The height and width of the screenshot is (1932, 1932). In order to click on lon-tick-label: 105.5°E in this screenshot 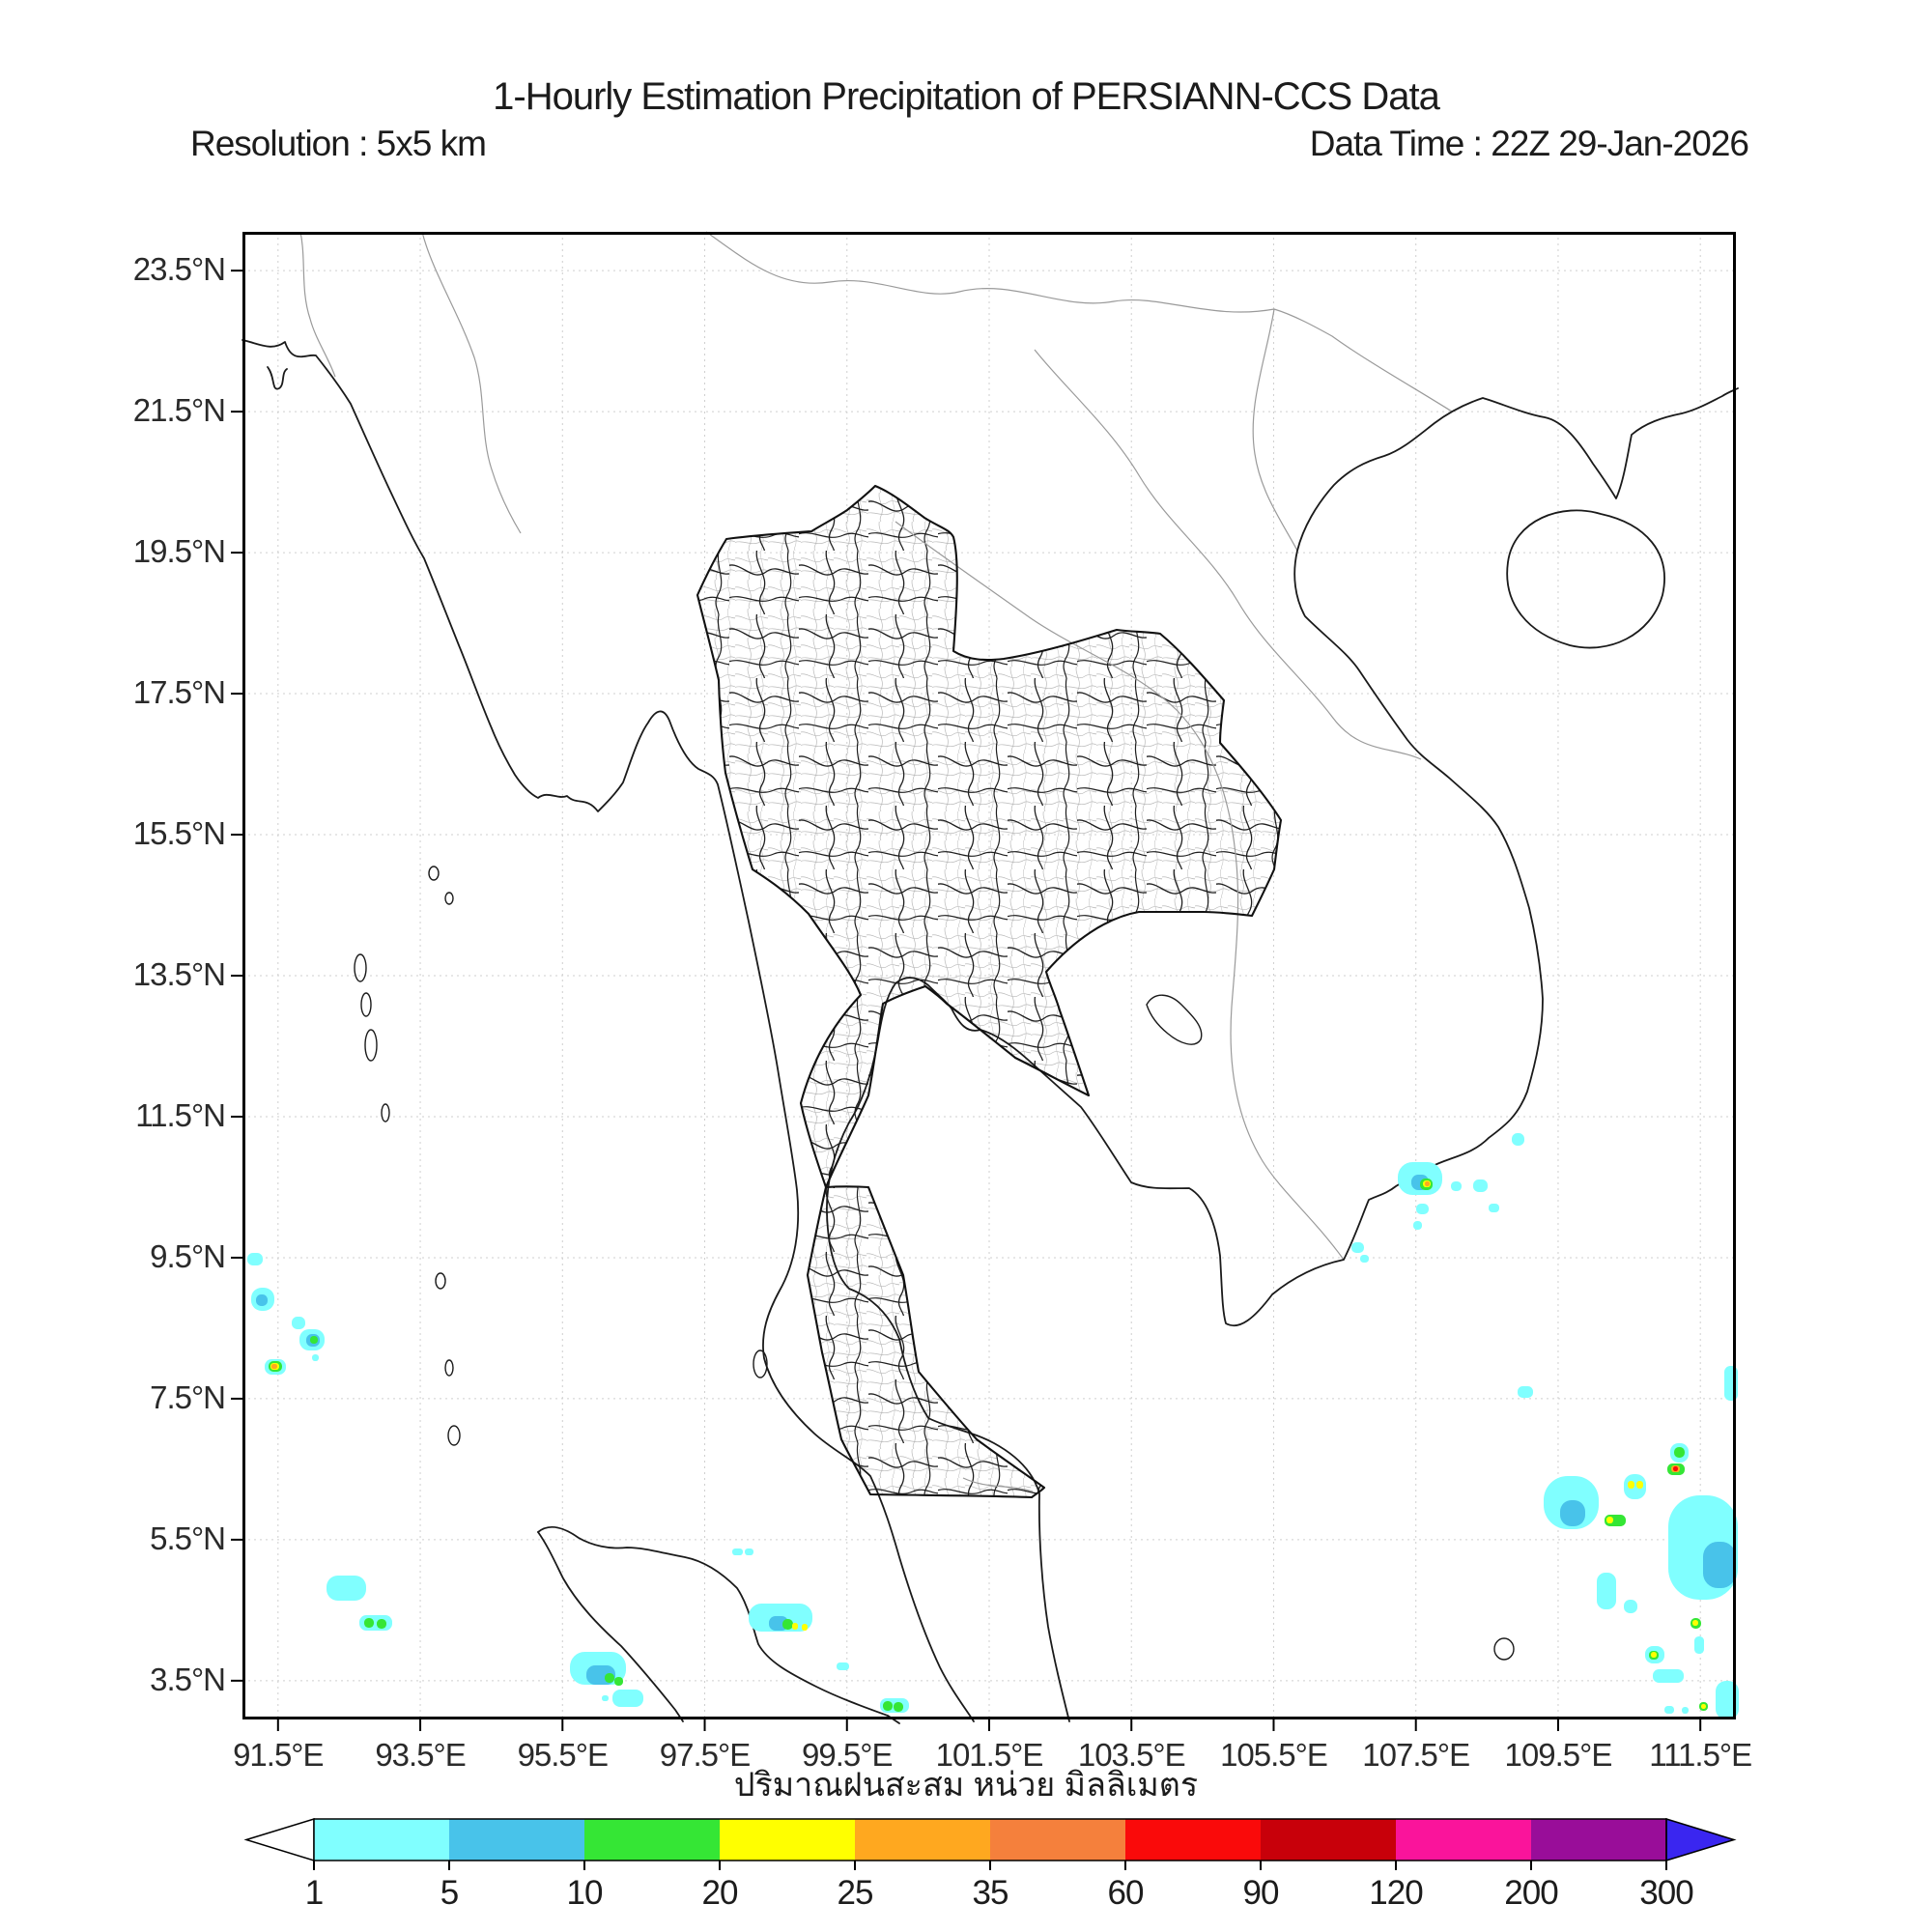, I will do `click(1274, 1755)`.